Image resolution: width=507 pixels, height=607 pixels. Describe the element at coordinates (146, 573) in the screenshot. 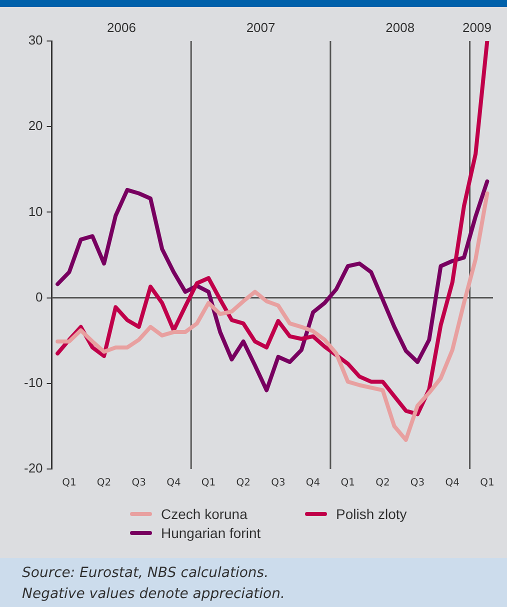

I see `source-note: Source: Eurostat, NBS calculations.` at that location.